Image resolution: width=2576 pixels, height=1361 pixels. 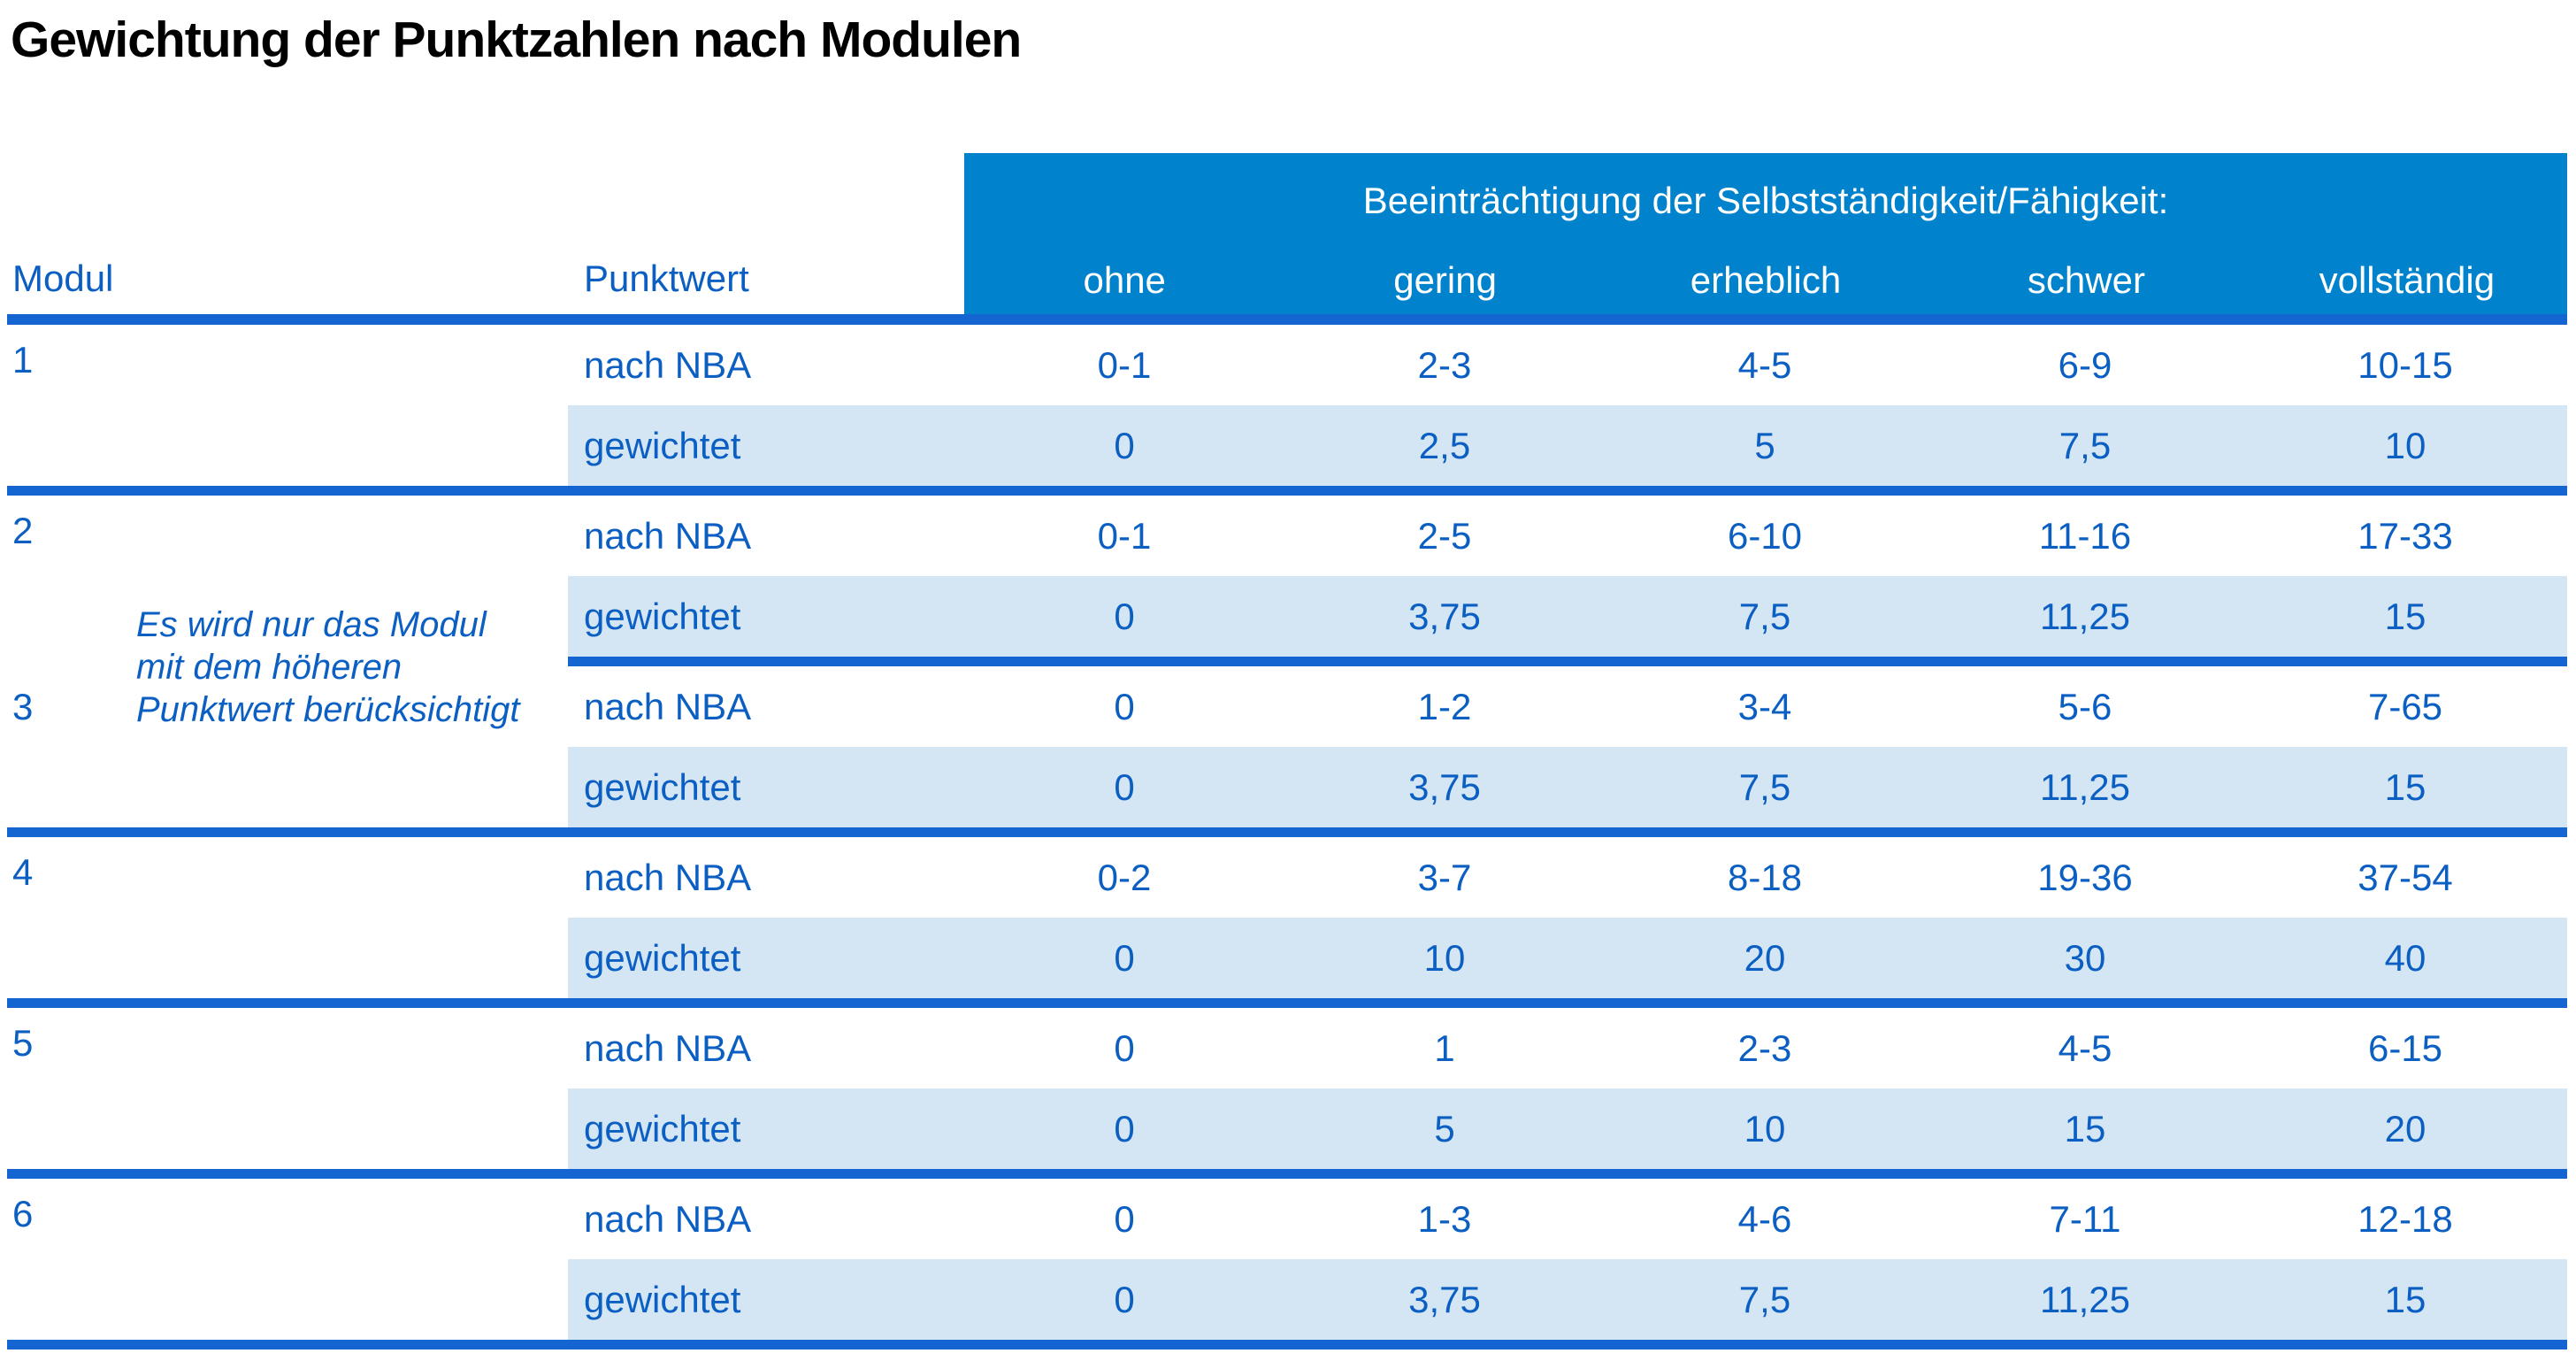 What do you see at coordinates (1567, 706) in the screenshot?
I see `module-3-nba-row: nach NBA 0 1-2 3-4 5-6 7-65` at bounding box center [1567, 706].